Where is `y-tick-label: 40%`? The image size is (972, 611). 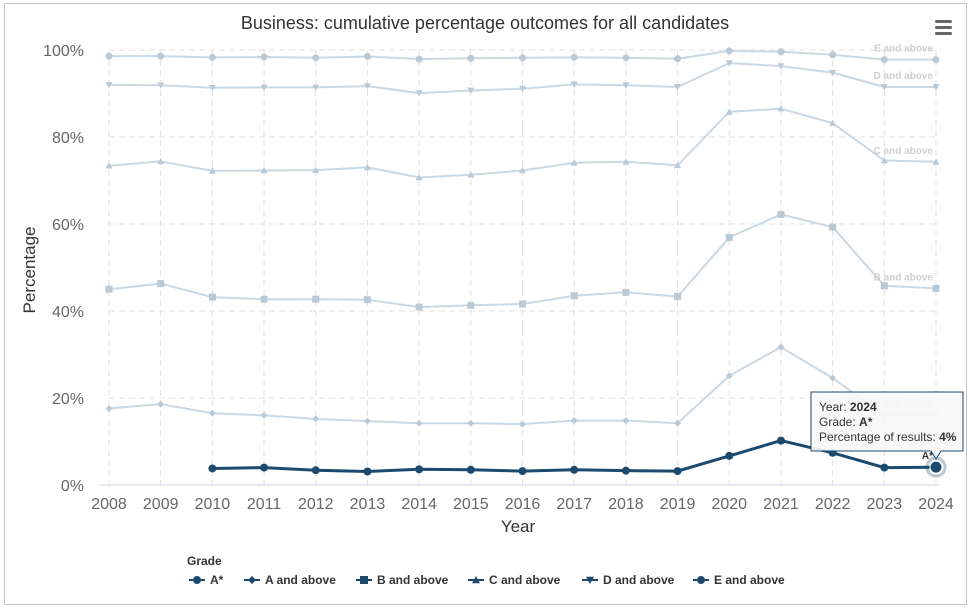 y-tick-label: 40% is located at coordinates (68, 312).